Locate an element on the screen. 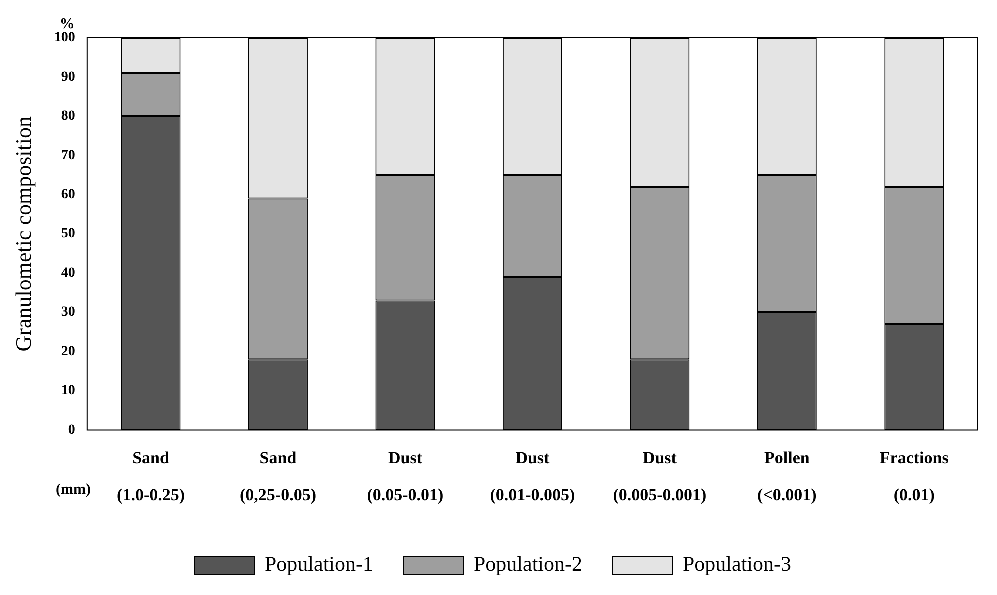  y-tick-label: 80 is located at coordinates (68, 116).